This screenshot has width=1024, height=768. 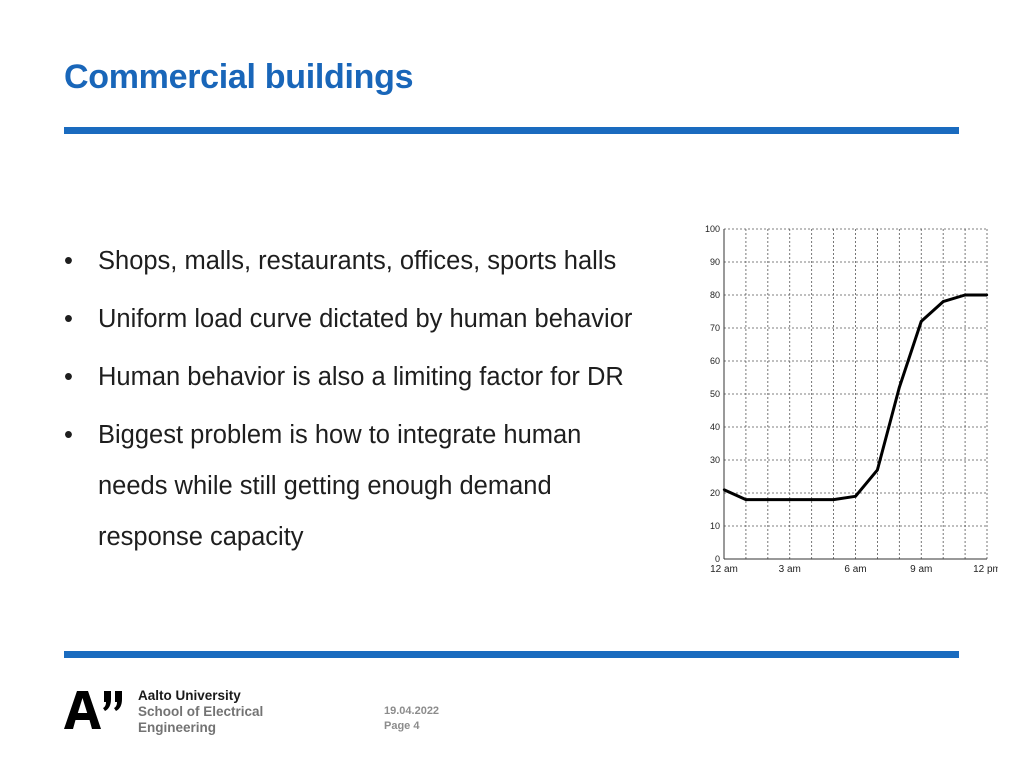 I want to click on y-tick-label: 100, so click(x=712, y=229).